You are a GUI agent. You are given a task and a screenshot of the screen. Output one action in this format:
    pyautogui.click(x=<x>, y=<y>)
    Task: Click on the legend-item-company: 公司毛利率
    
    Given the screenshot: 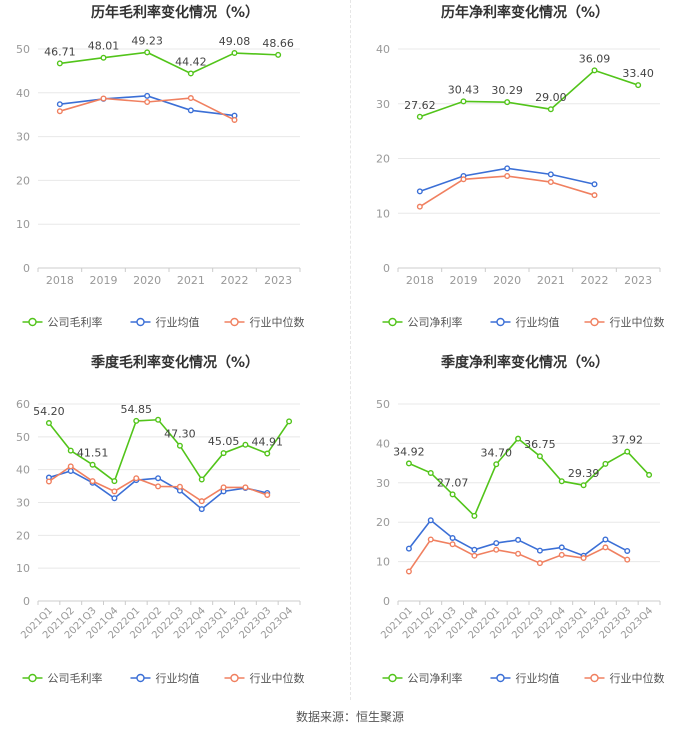 What is the action you would take?
    pyautogui.click(x=62, y=678)
    